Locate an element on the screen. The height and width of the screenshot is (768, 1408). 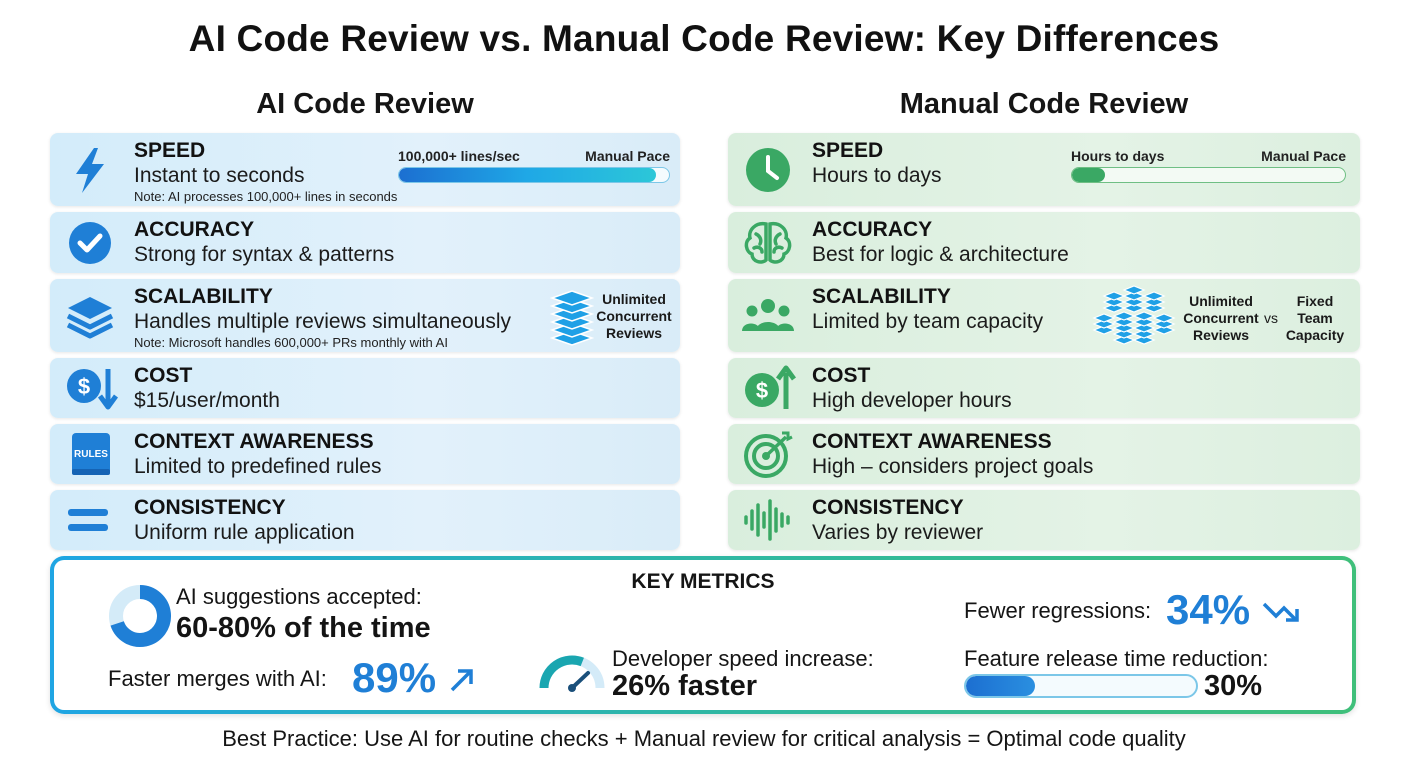
manual-stack-label-left: Unlimited Concurrent Reviews is located at coordinates (1221, 318).